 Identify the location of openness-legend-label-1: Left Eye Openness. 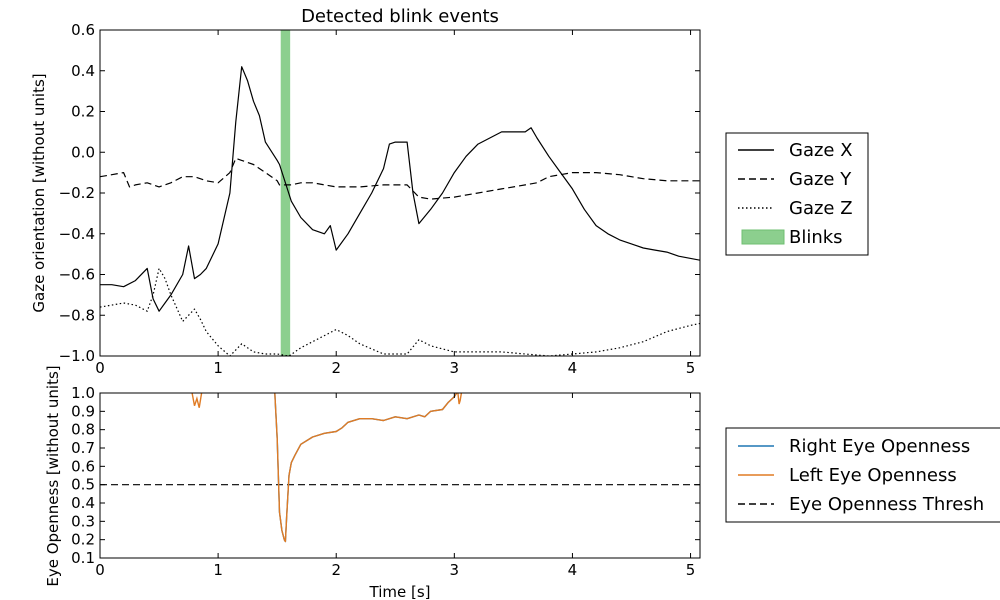
(873, 475).